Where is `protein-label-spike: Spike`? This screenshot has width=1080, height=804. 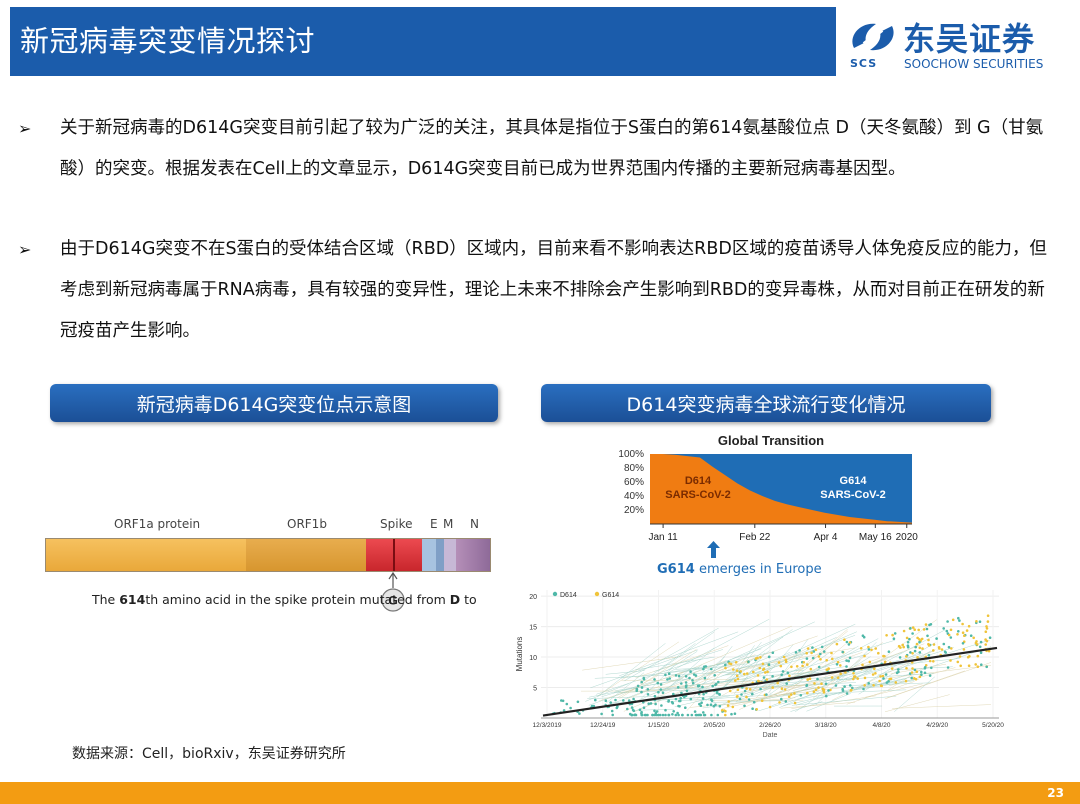
protein-label-spike: Spike is located at coordinates (396, 524).